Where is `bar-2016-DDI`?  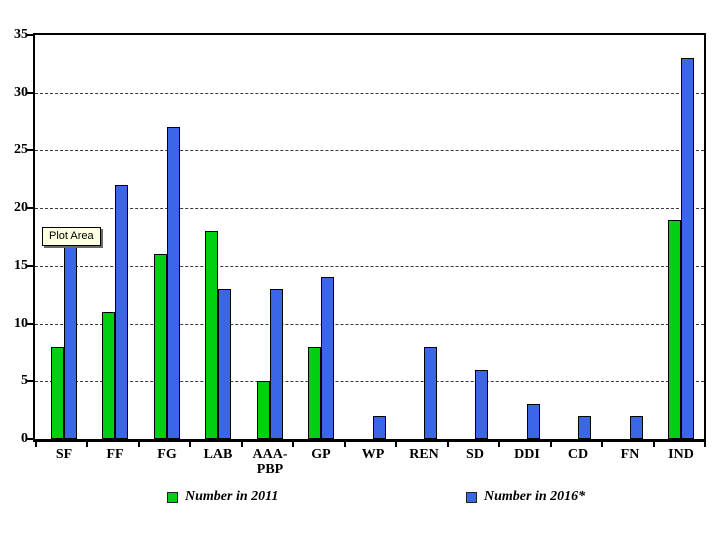 bar-2016-DDI is located at coordinates (533, 421).